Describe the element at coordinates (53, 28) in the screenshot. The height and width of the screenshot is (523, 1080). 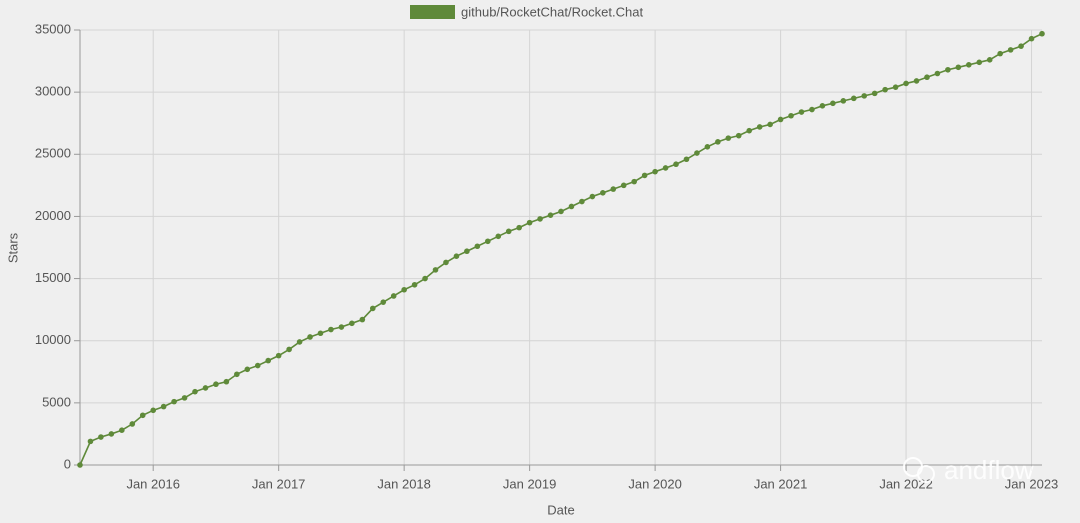
I see `y-tick-label: 35000` at that location.